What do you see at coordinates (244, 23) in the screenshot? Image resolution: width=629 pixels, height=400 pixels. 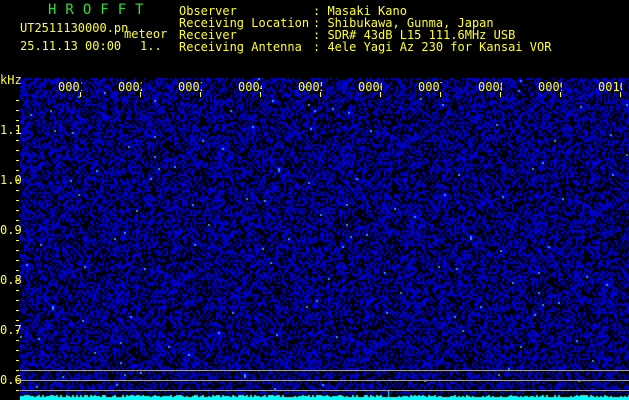 I see `info-label: Receiving Location` at bounding box center [244, 23].